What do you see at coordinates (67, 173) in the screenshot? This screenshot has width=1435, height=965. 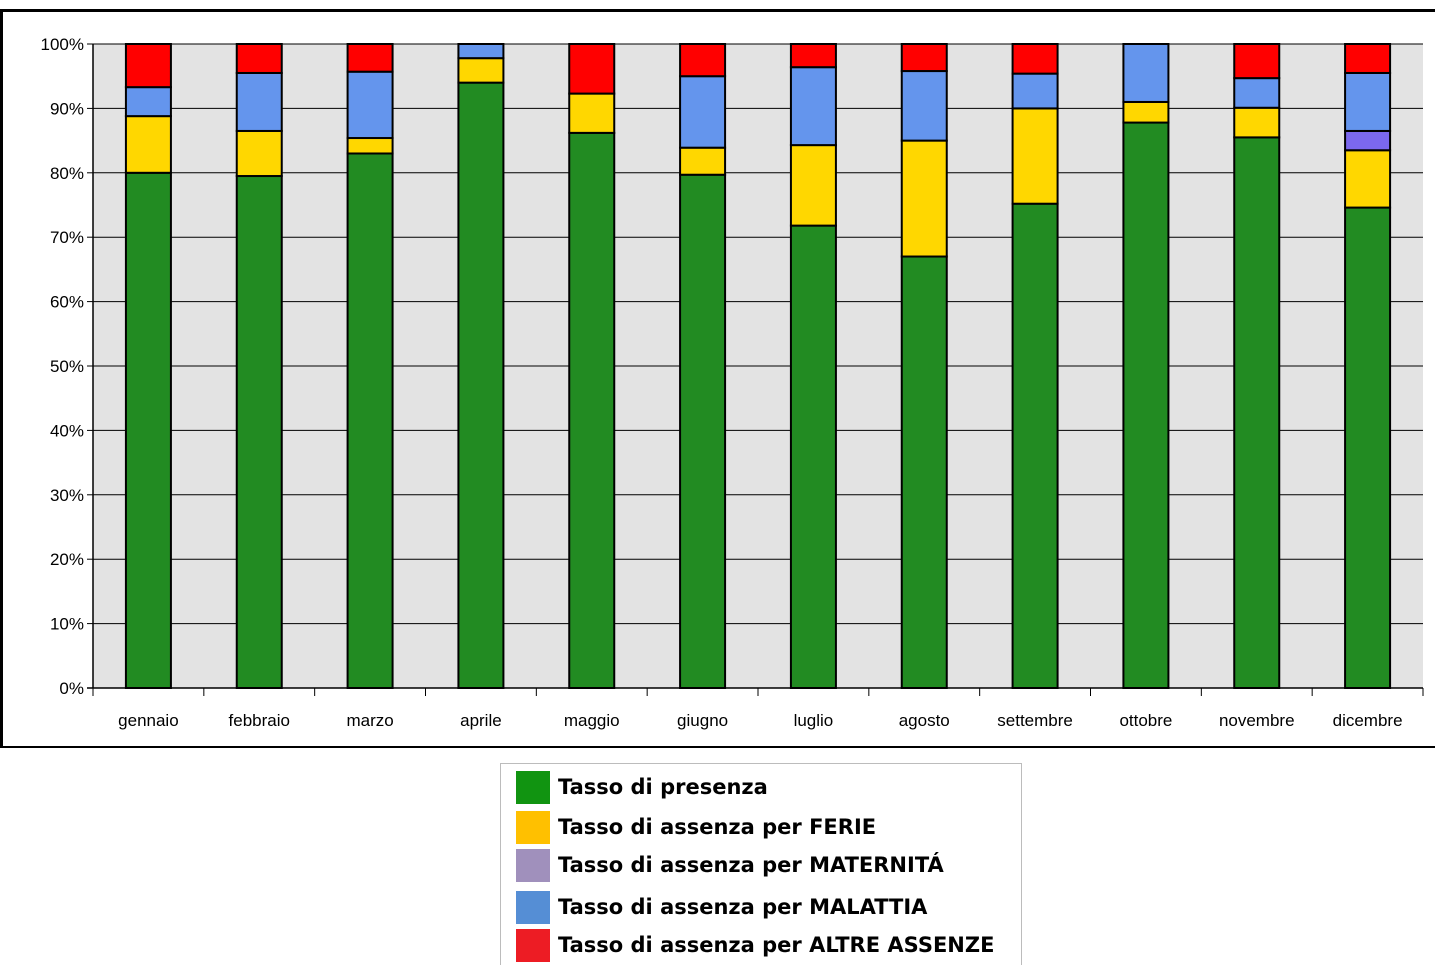 I see `y-tick-label: 80%` at bounding box center [67, 173].